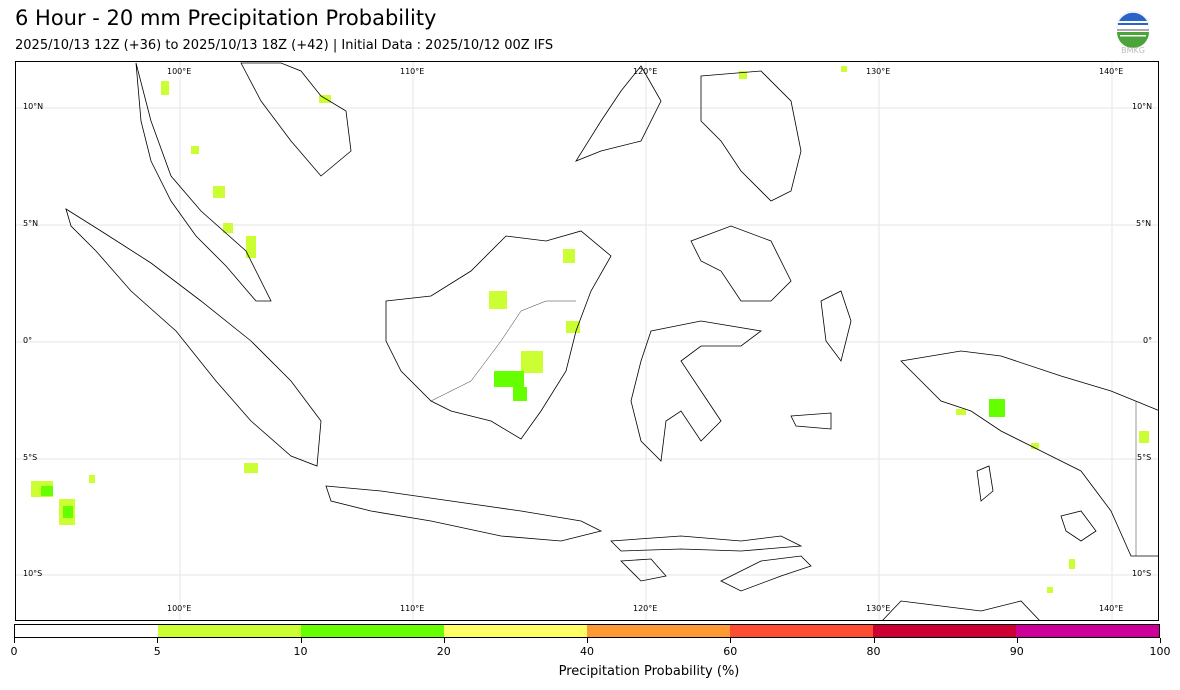 The width and height of the screenshot is (1180, 690). I want to click on lon-label-bottom: 120°E, so click(645, 608).